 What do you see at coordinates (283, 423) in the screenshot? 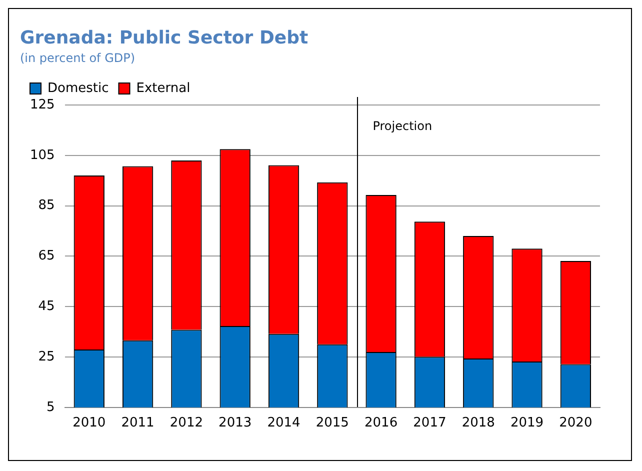
I see `x-tick-label: 2014` at bounding box center [283, 423].